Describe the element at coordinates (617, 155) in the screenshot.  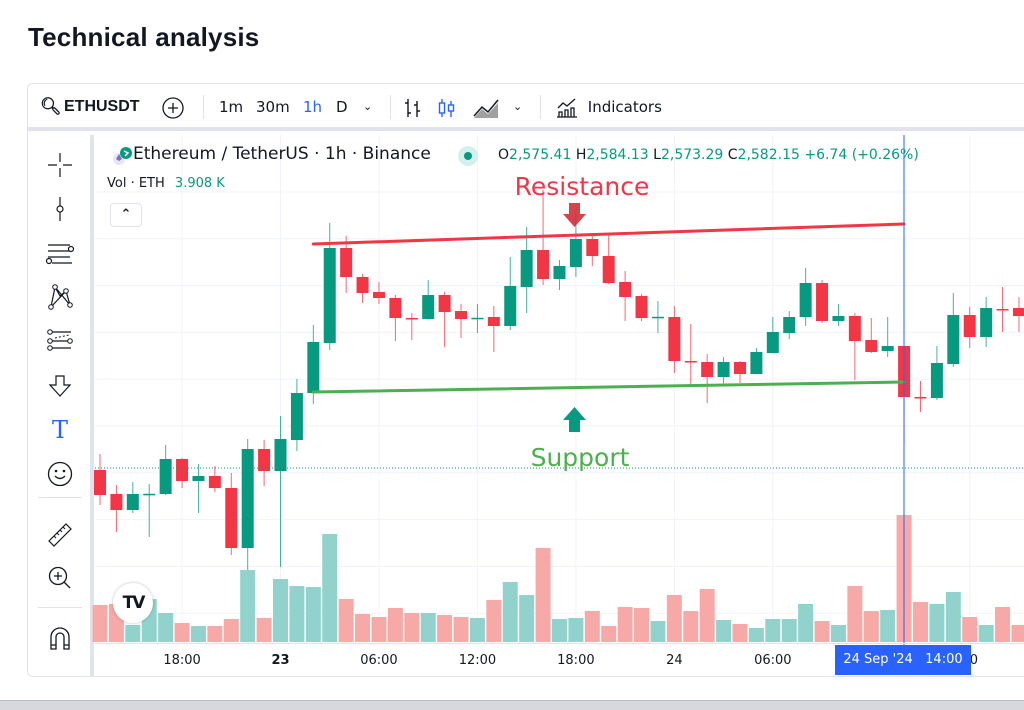
I see `high-value: 2,584.13` at that location.